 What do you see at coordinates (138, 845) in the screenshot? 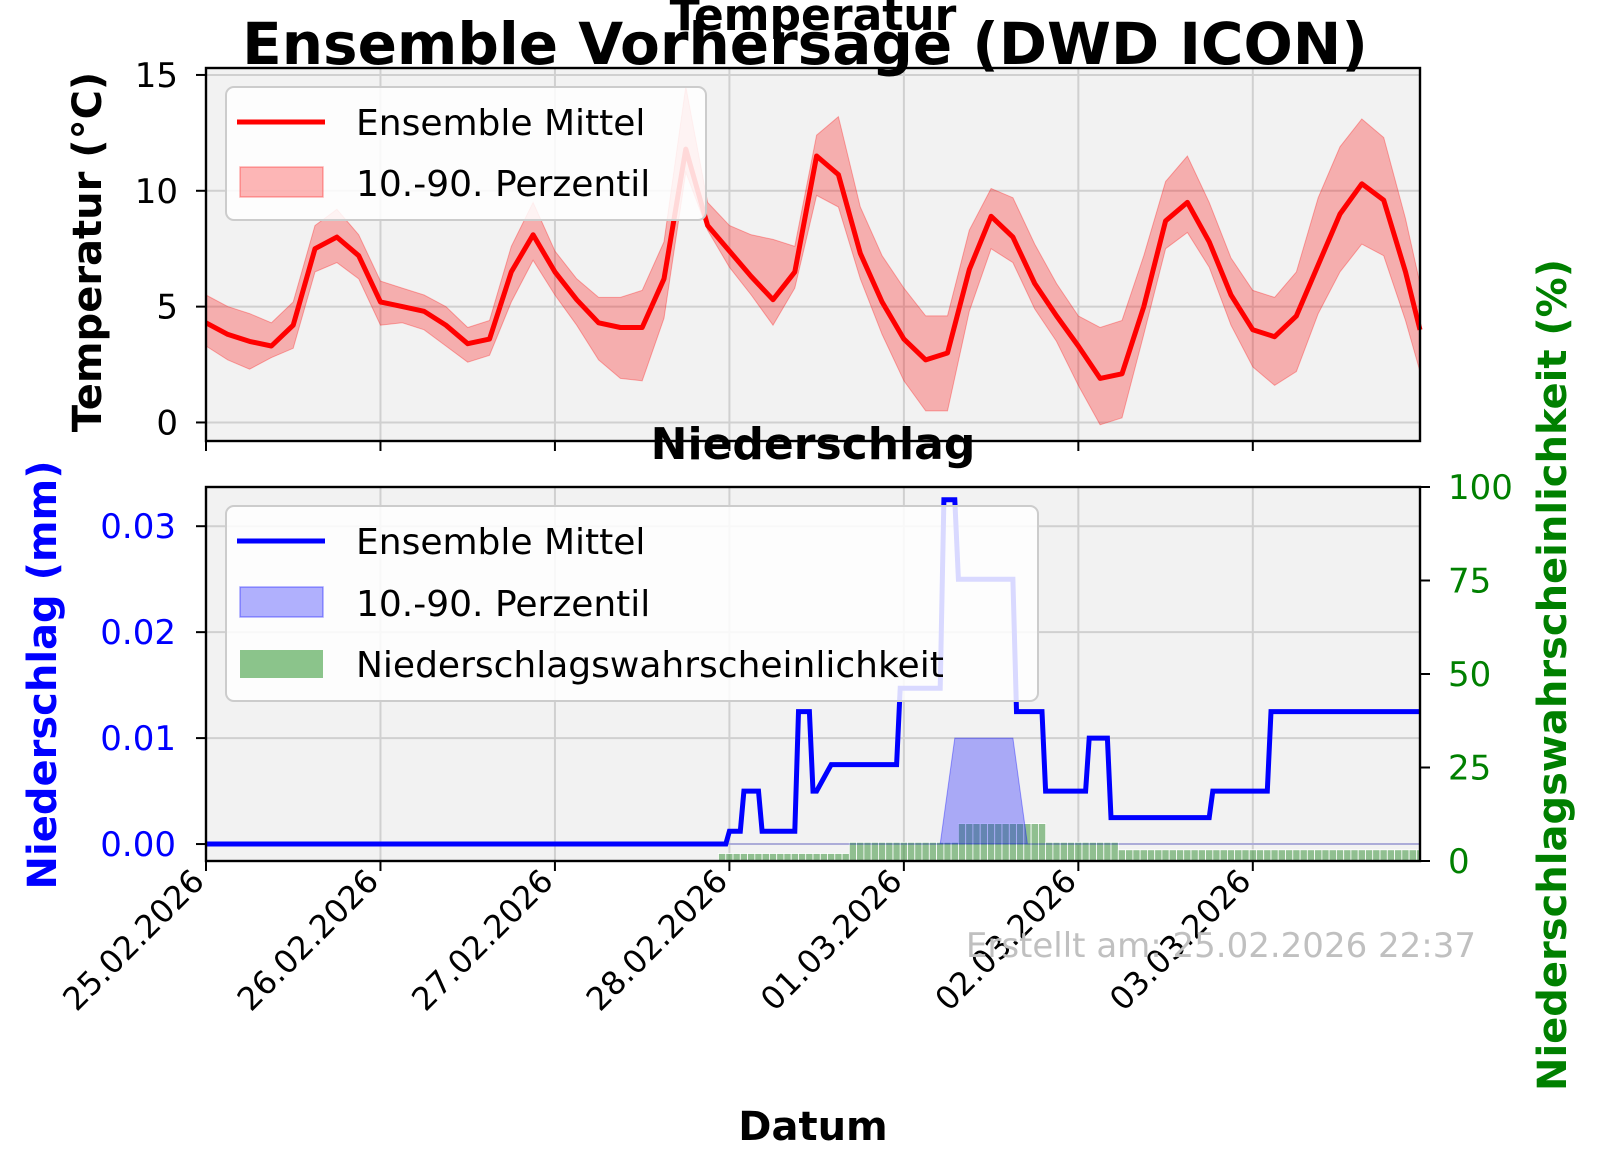
I see `precipitation-y-tick-label: 0.00` at bounding box center [138, 845].